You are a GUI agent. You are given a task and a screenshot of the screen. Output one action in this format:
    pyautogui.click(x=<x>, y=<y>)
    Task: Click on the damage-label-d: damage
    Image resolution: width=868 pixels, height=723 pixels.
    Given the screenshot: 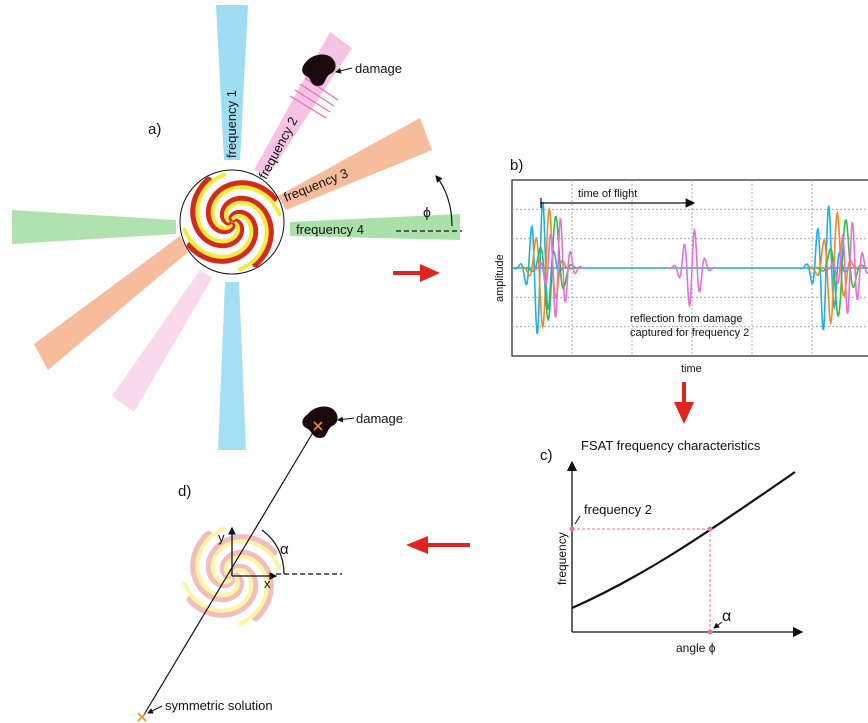 What is the action you would take?
    pyautogui.click(x=379, y=418)
    